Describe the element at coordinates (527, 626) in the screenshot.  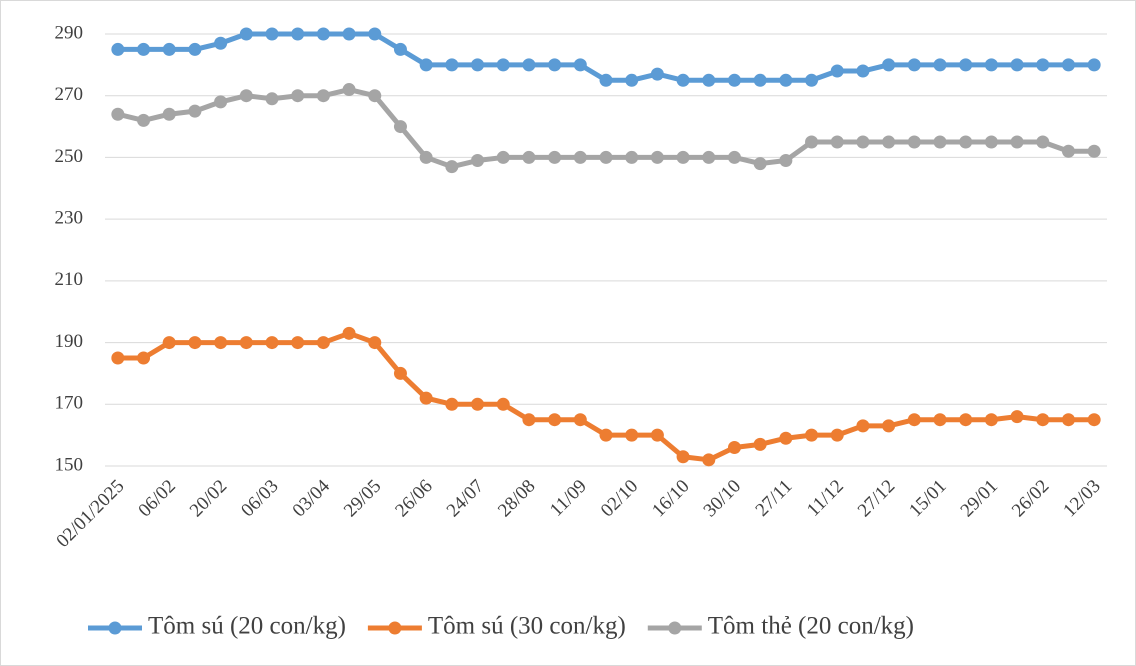
I see `legend-label: Tôm sú (30 con/kg)` at that location.